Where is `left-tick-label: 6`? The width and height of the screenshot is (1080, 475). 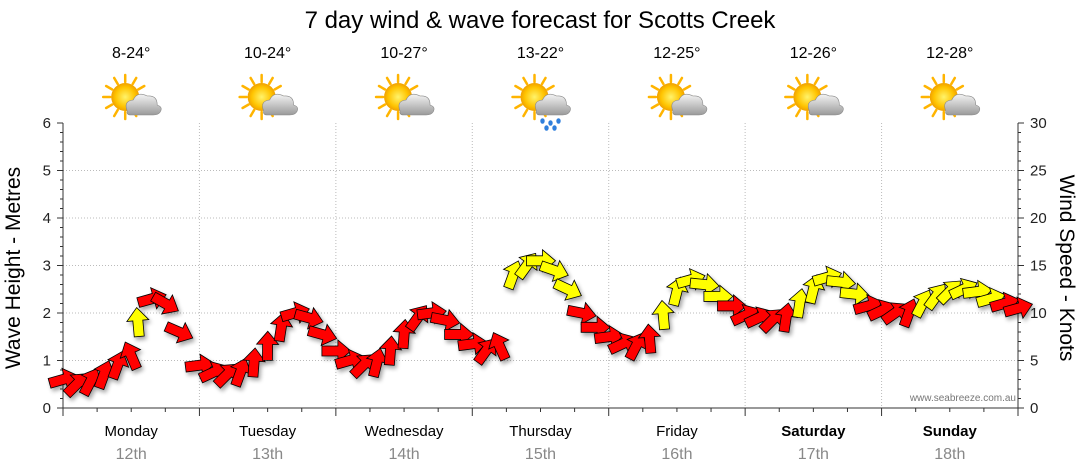
left-tick-label: 6 is located at coordinates (47, 123).